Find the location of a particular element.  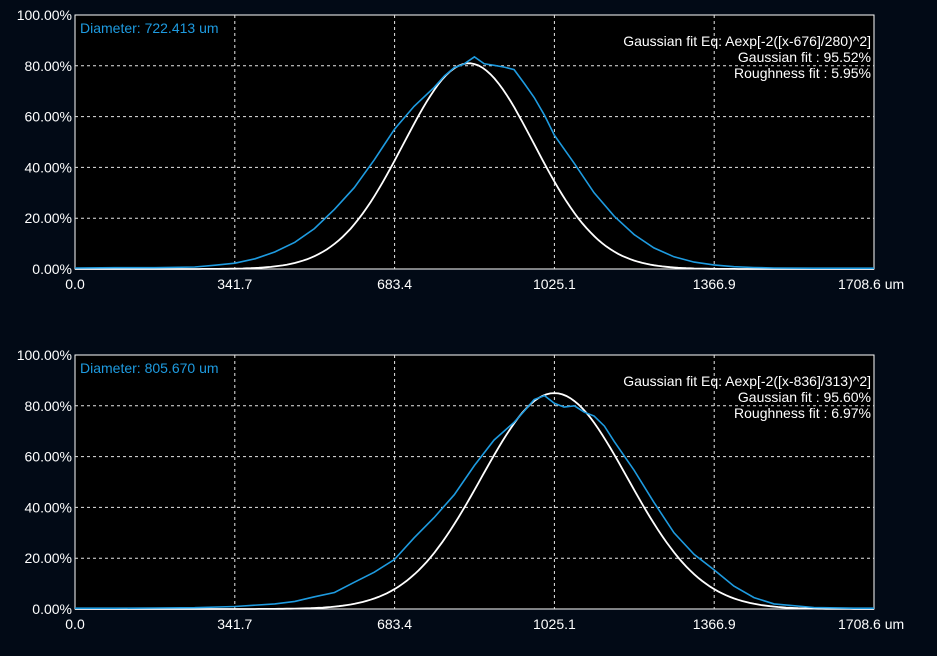

diameter-label: Diameter: 722.413 um is located at coordinates (149, 28).